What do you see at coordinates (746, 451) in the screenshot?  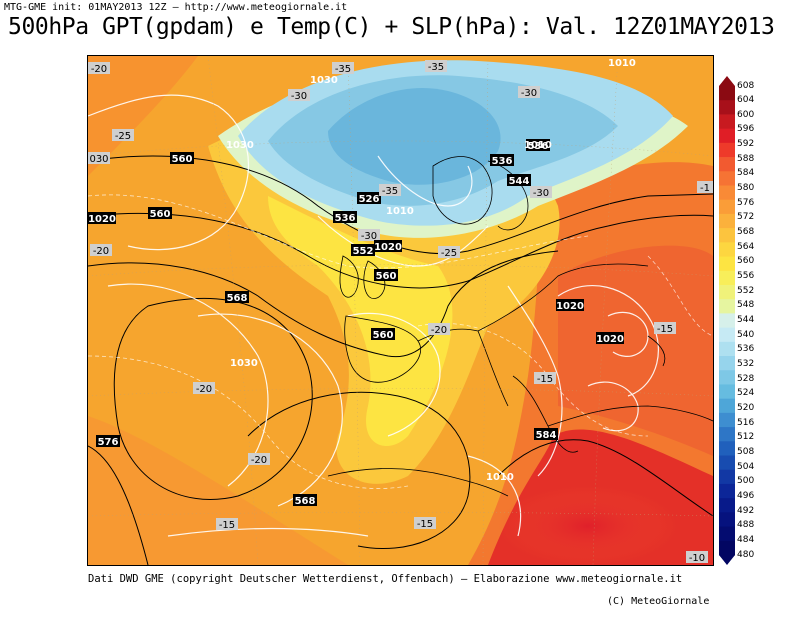 I see `scale-tick-label: 508` at bounding box center [746, 451].